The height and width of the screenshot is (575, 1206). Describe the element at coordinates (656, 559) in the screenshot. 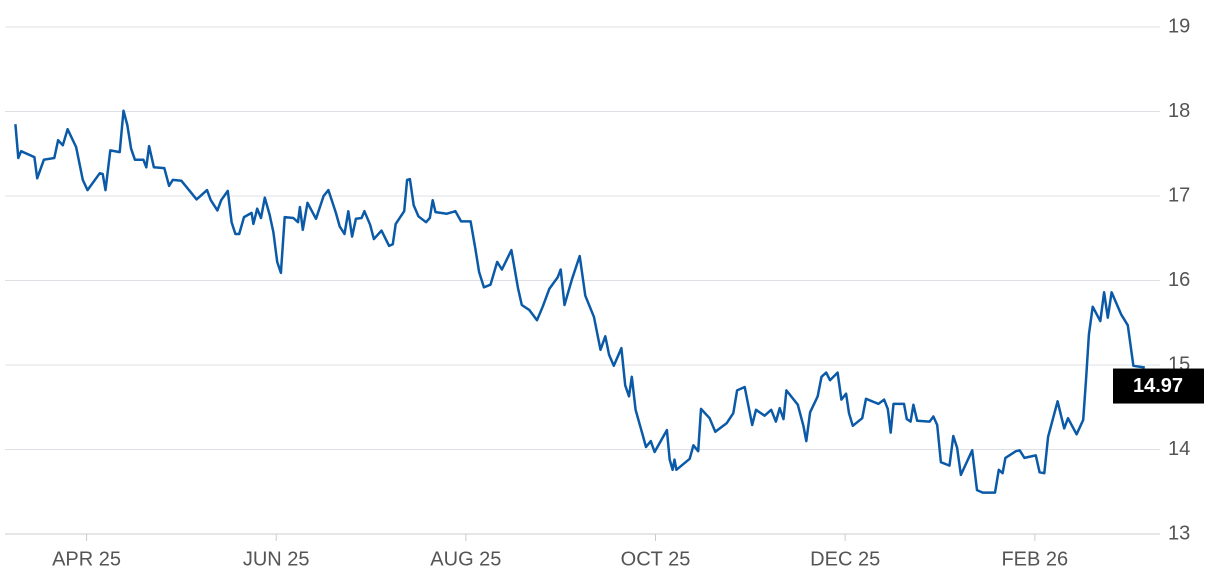

I see `x-tick-label: OCT 25` at that location.